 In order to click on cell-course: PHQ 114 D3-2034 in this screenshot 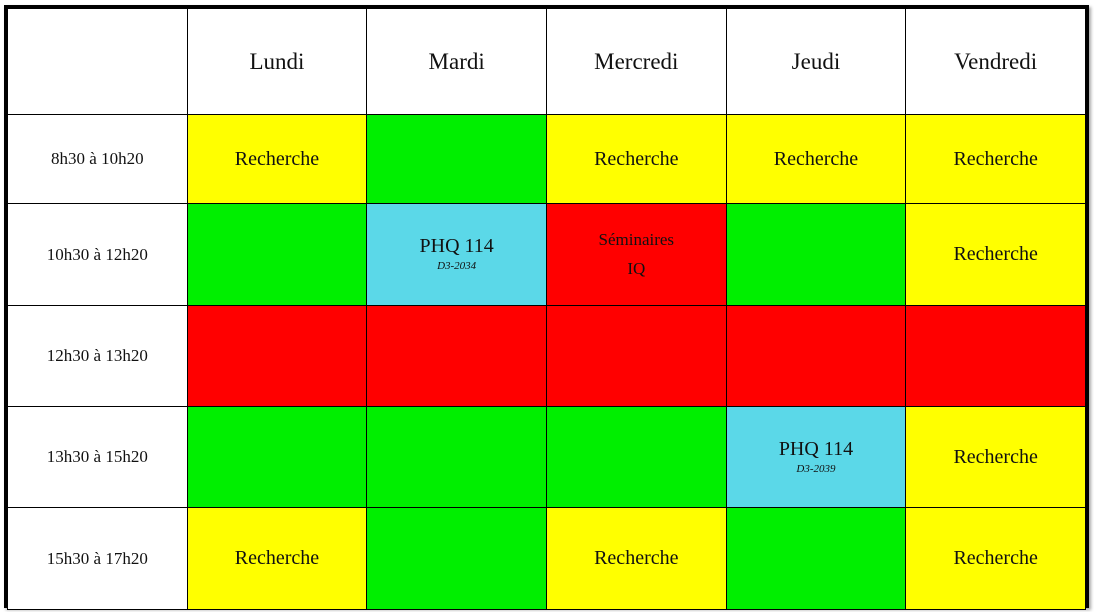, I will do `click(456, 254)`.